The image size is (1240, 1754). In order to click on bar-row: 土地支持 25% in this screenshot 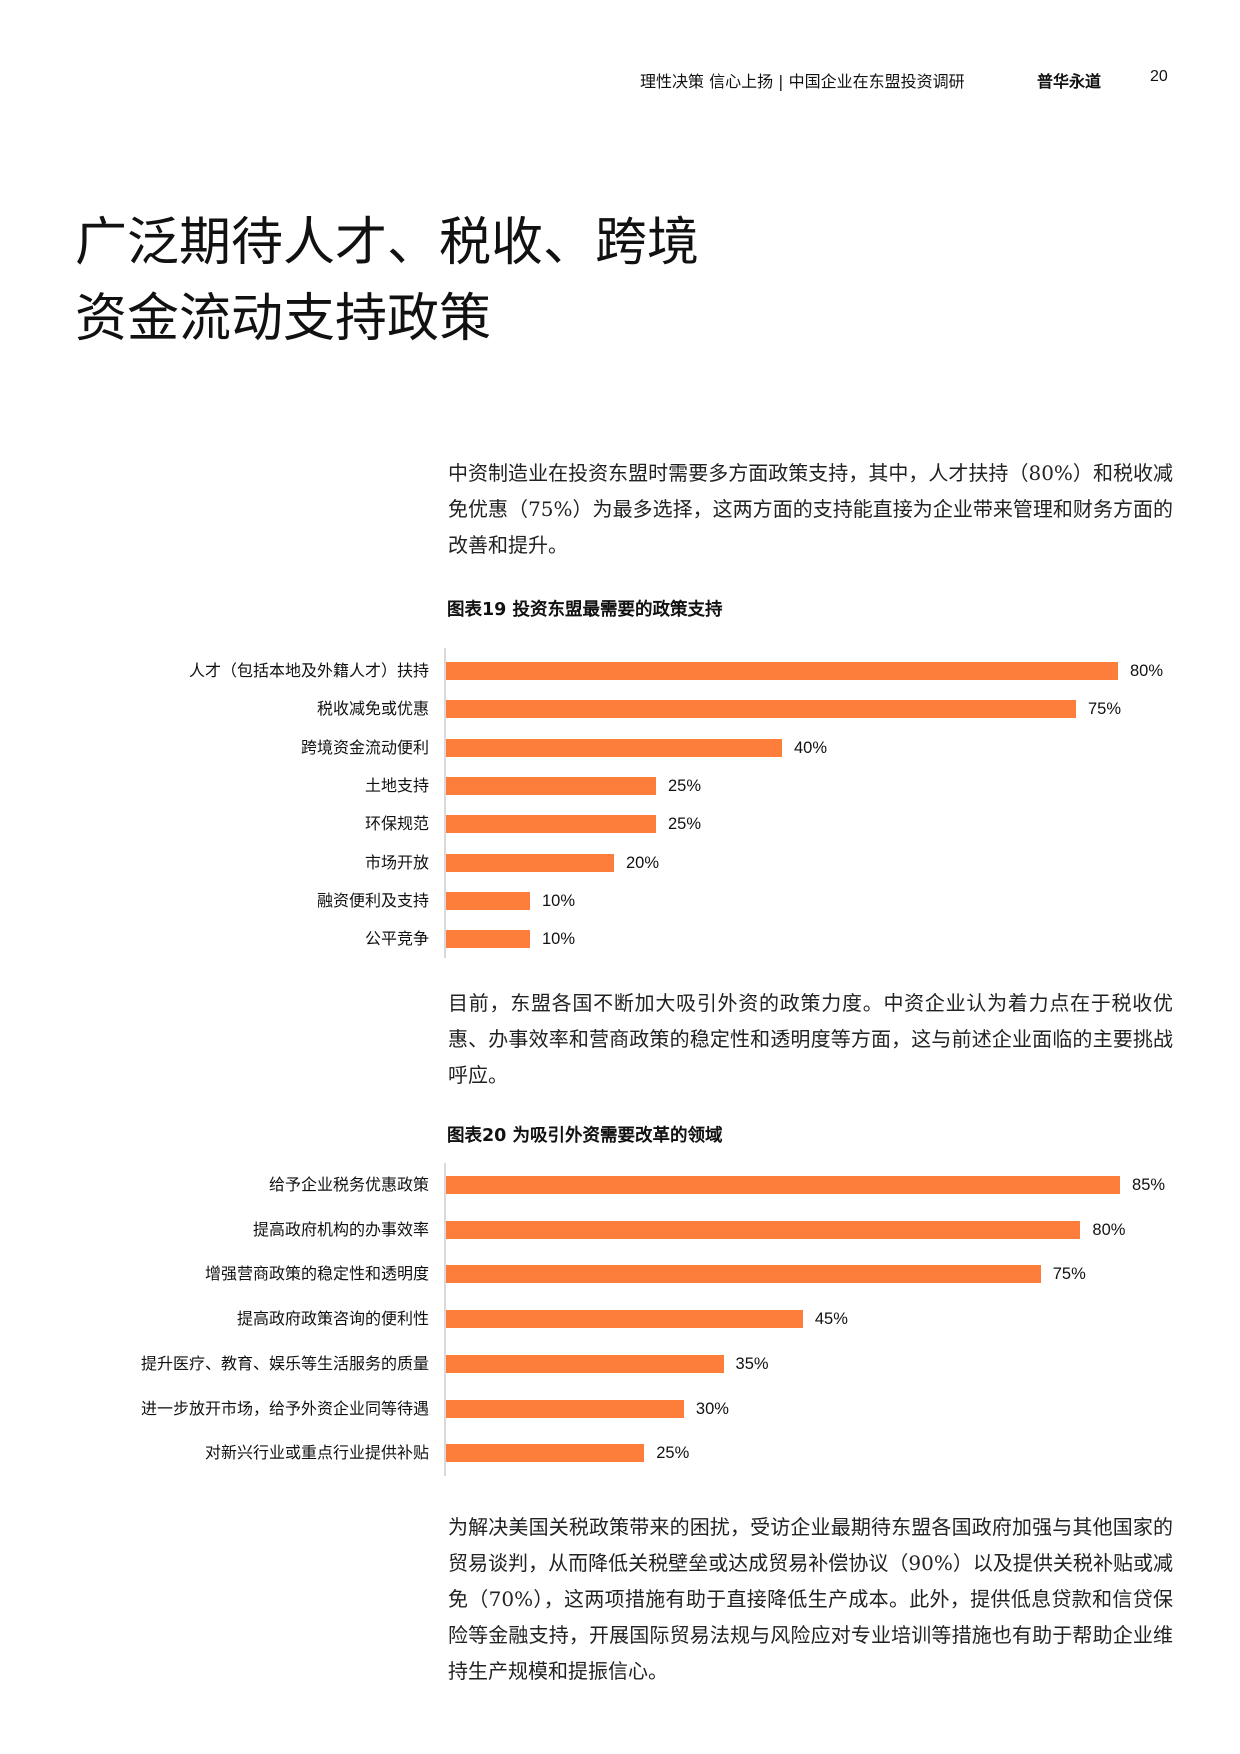, I will do `click(620, 786)`.